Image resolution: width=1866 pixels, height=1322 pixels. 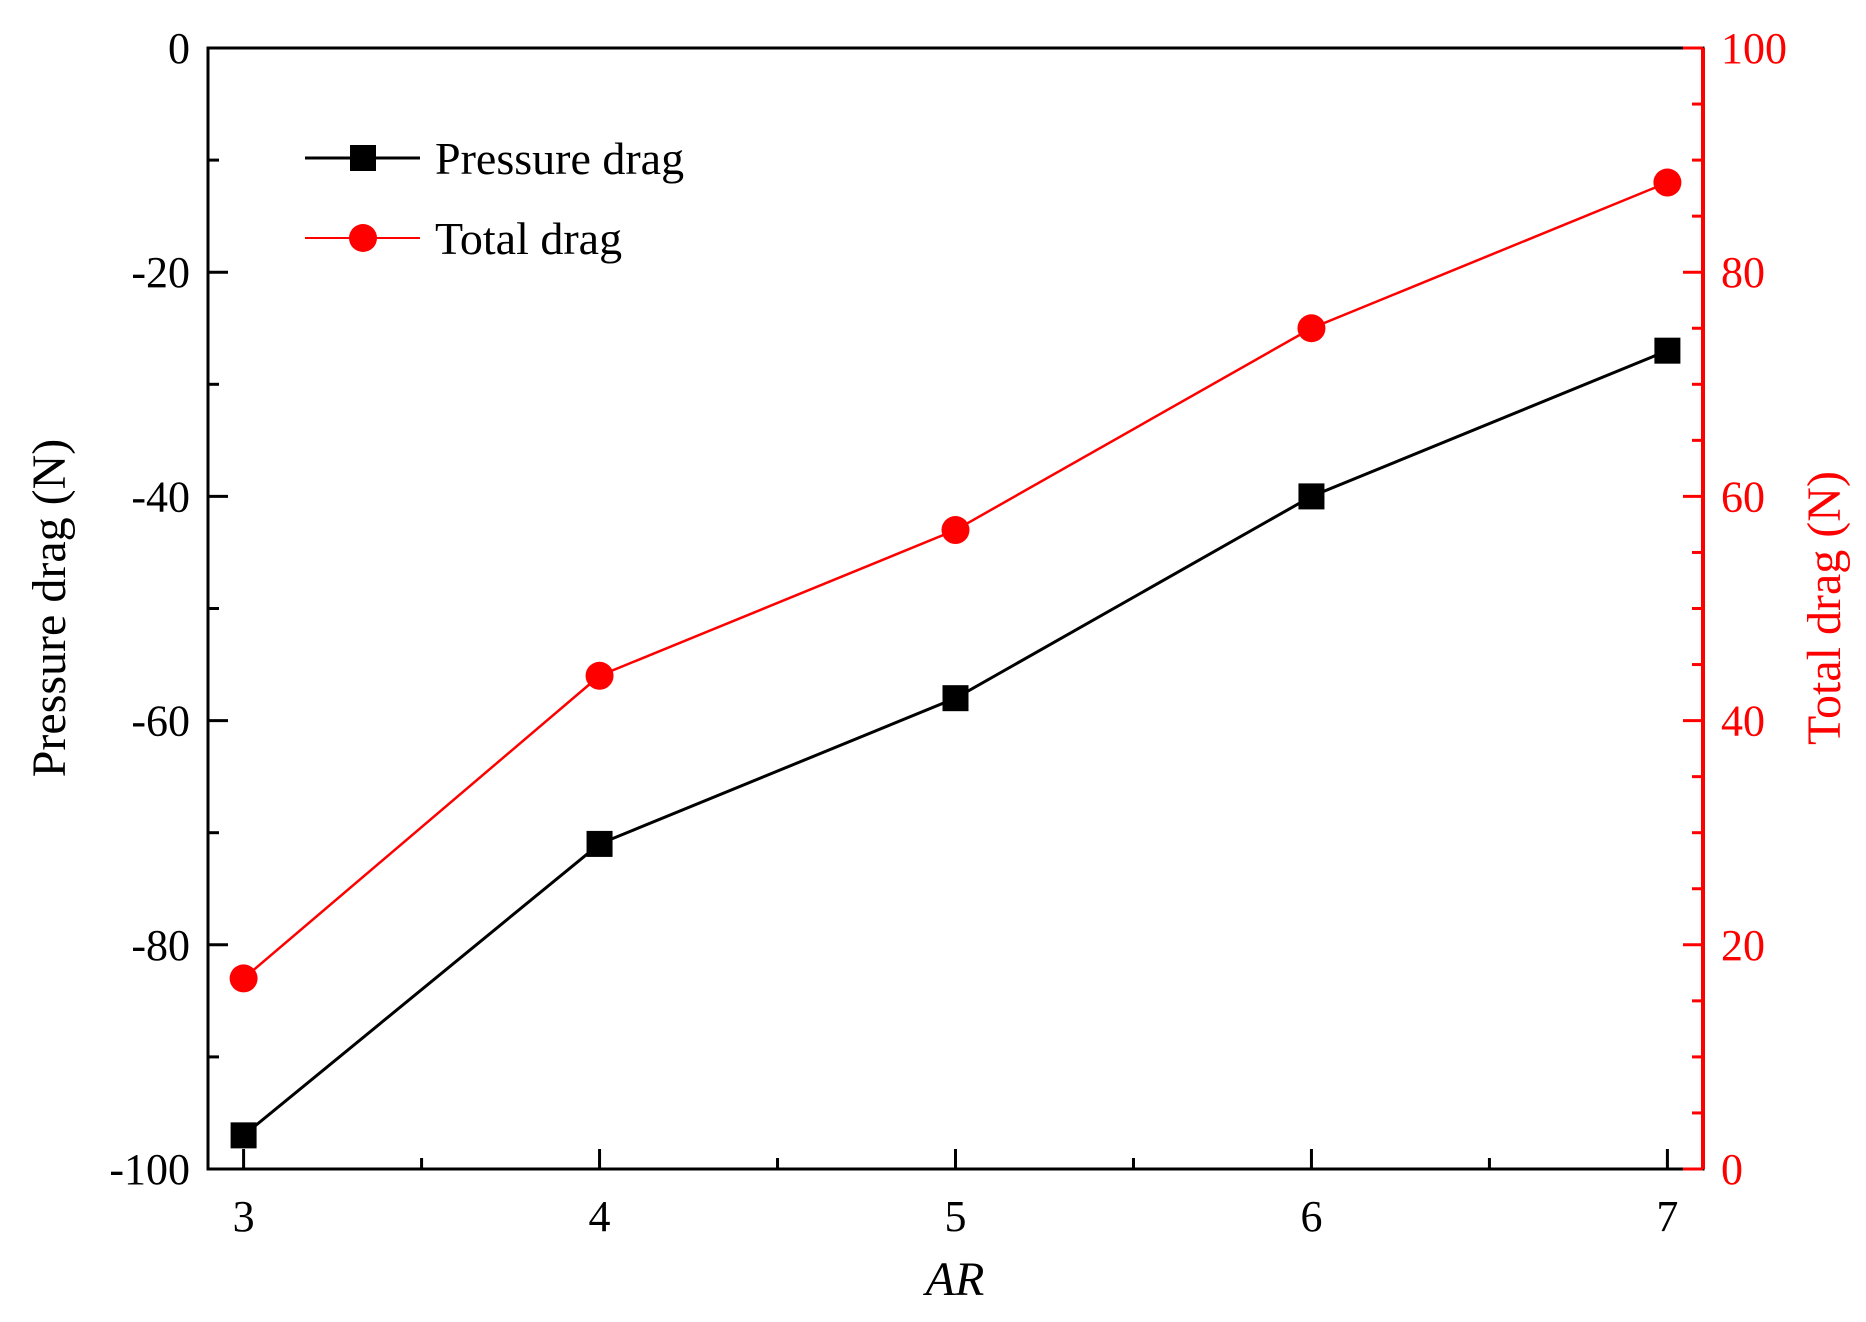 What do you see at coordinates (1667, 1216) in the screenshot?
I see `x-tick-label: 7` at bounding box center [1667, 1216].